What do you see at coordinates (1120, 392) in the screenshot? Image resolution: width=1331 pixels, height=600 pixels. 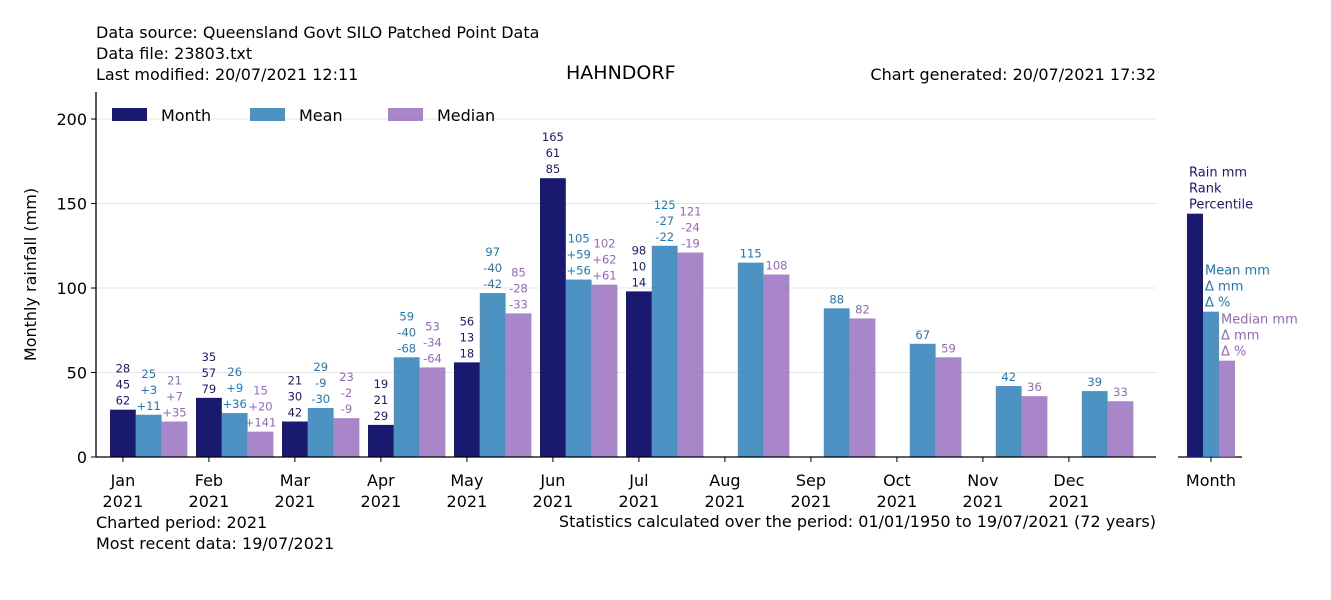 I see `bar-value-label: 33` at bounding box center [1120, 392].